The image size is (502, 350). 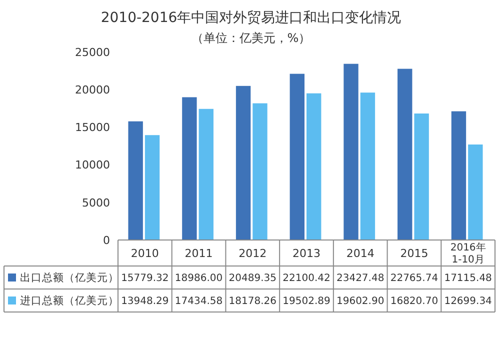 What do you see at coordinates (92, 52) in the screenshot?
I see `y-tick-label: 25000` at bounding box center [92, 52].